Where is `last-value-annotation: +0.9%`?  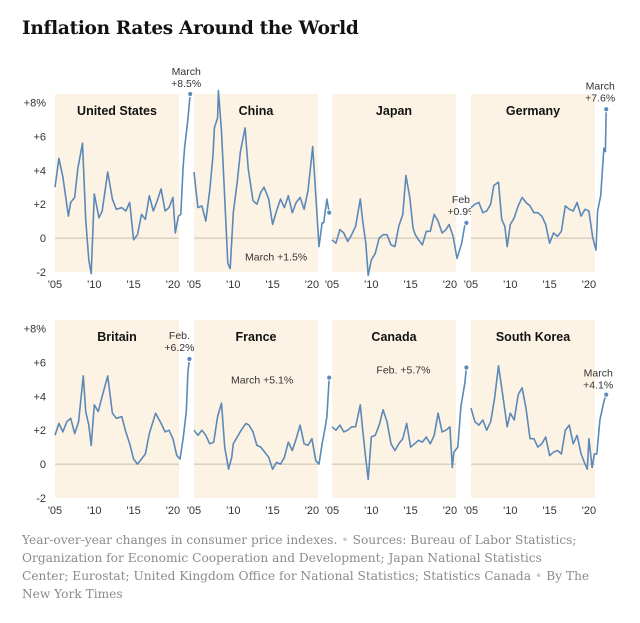 last-value-annotation: +0.9% is located at coordinates (462, 212).